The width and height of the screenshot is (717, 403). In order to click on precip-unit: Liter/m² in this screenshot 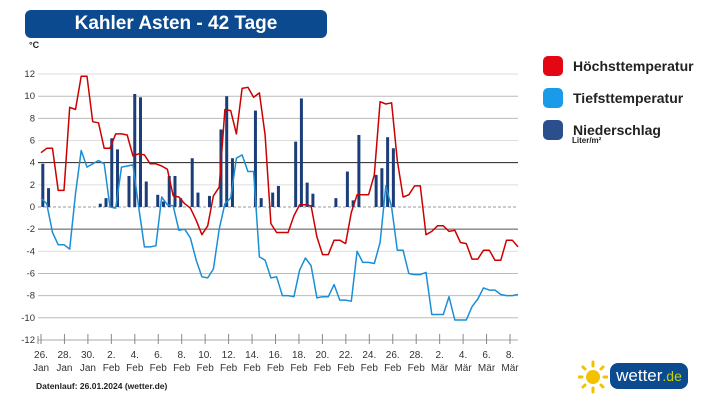, I will do `click(587, 140)`.